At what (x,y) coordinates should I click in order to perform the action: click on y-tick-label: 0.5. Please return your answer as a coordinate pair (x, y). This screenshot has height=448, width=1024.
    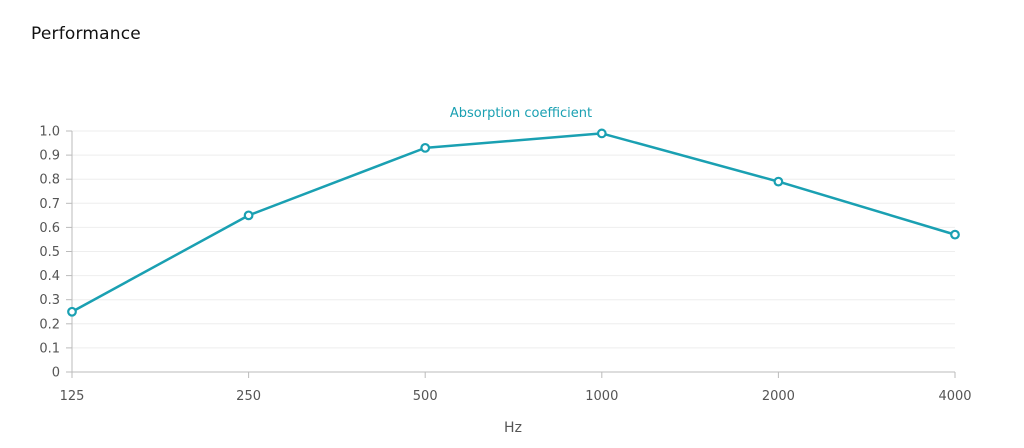
    Looking at the image, I should click on (49, 252).